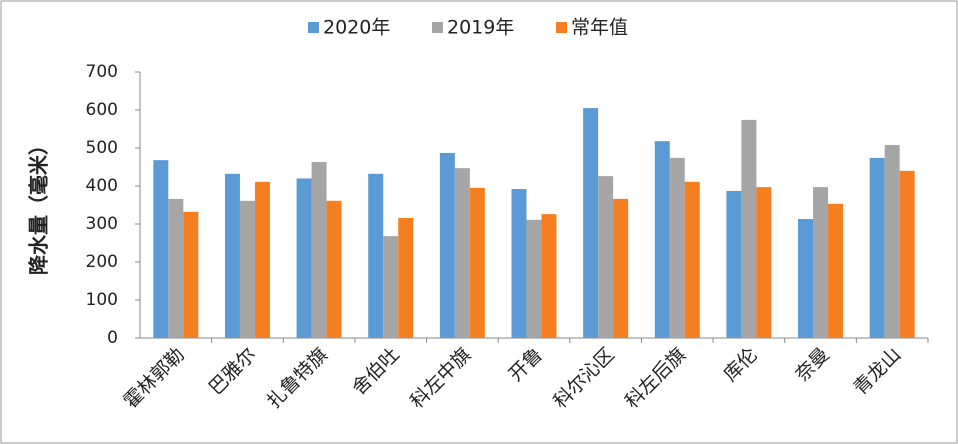 This screenshot has width=958, height=444. Describe the element at coordinates (102, 262) in the screenshot. I see `y-tick-label: 200` at that location.